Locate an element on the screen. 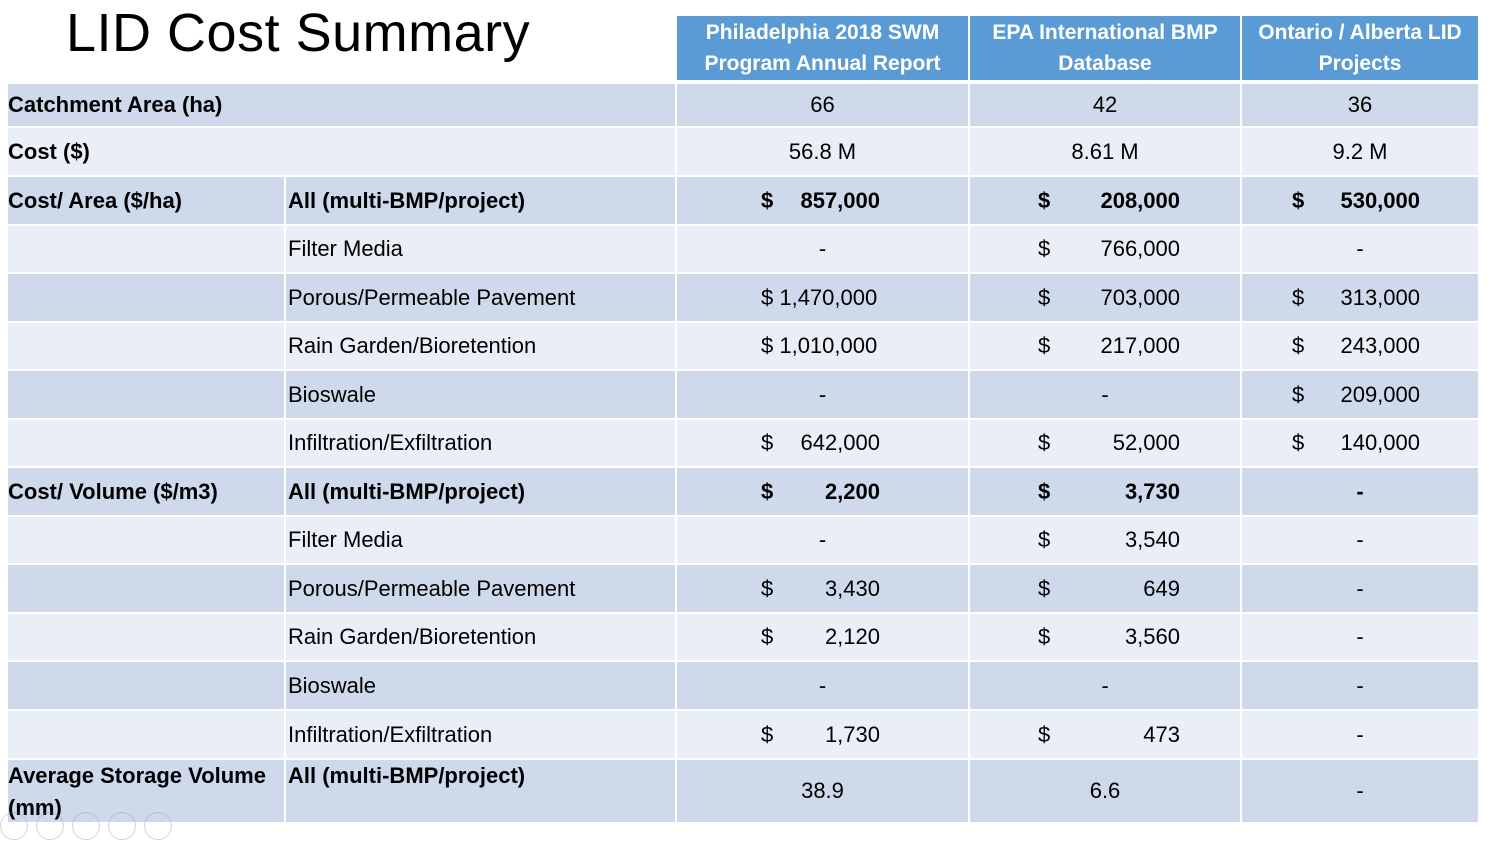 The image size is (1490, 845). next-icon is located at coordinates (50, 826).